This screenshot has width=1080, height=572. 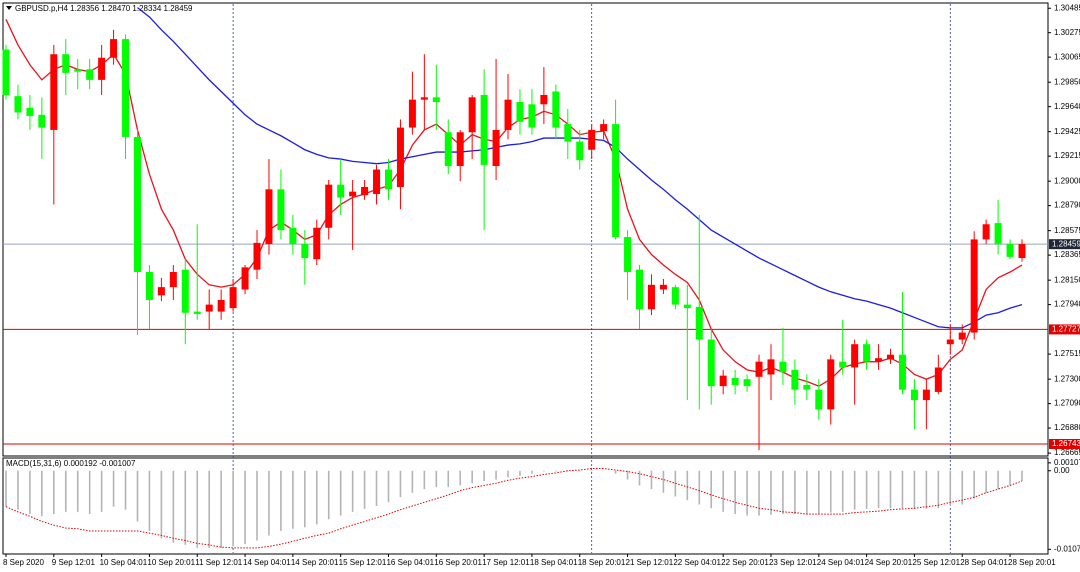 What do you see at coordinates (1067, 548) in the screenshot?
I see `y-tick-label: -0.0107` at bounding box center [1067, 548].